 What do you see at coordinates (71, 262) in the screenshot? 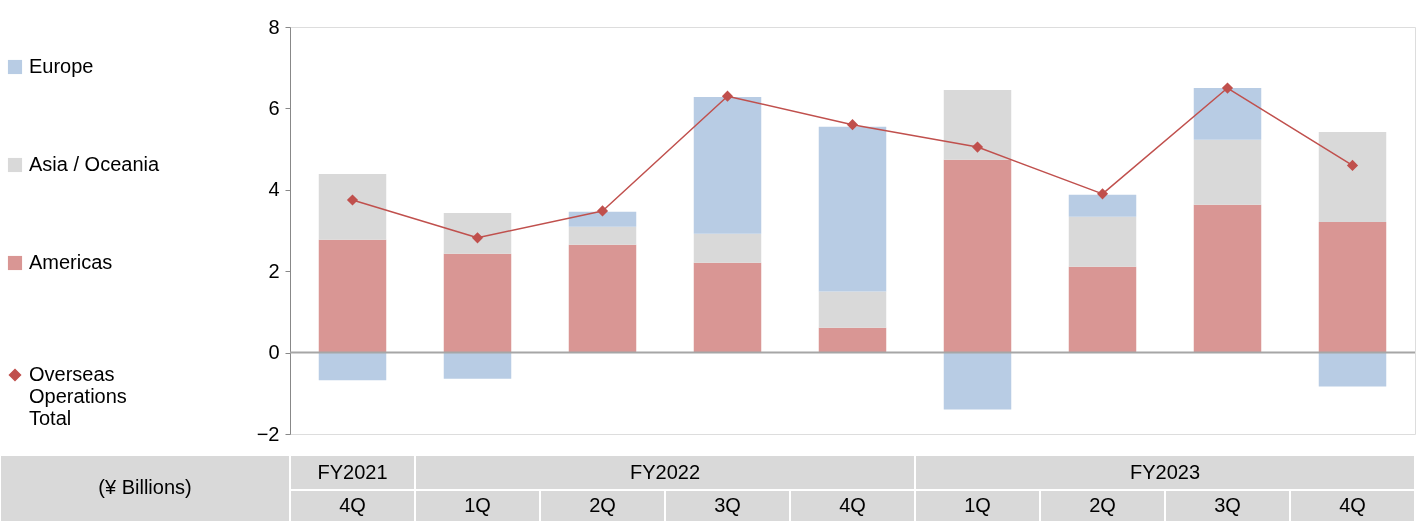
I see `legend-label: Americas` at bounding box center [71, 262].